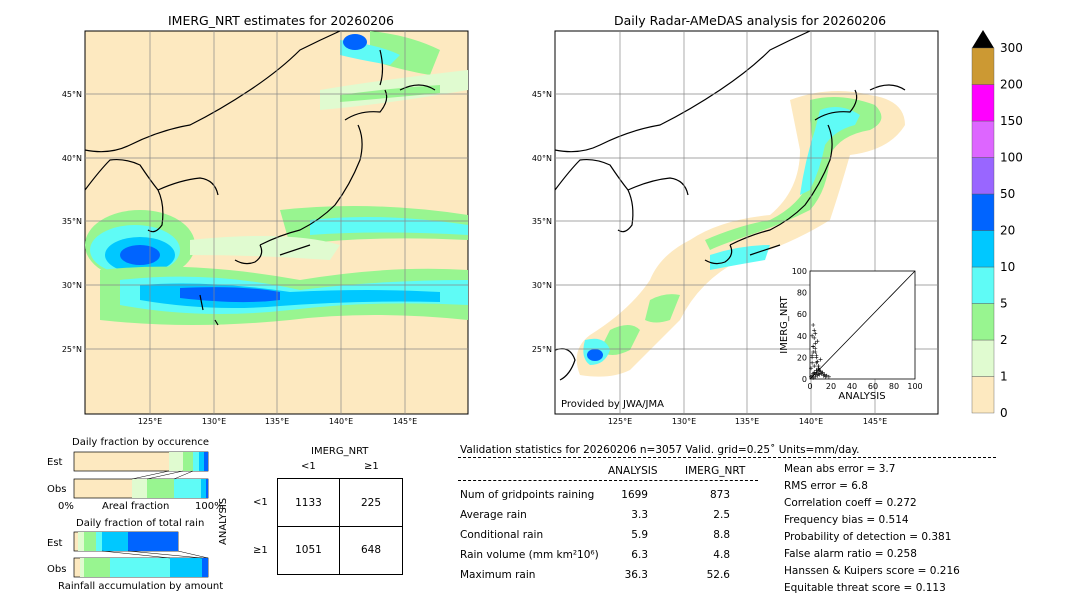  I want to click on validation-col-imerg: IMERG_NRT, so click(715, 471).